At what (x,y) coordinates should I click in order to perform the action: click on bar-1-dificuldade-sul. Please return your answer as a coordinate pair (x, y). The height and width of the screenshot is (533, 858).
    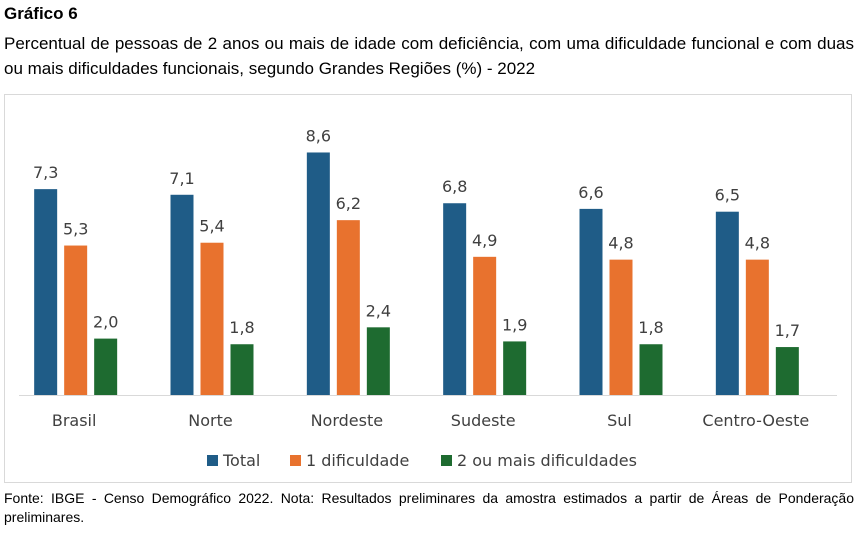
    Looking at the image, I should click on (621, 327).